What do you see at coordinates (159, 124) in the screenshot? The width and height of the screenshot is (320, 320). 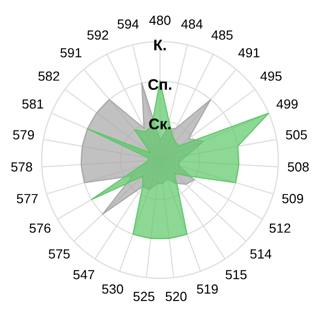 I see `y-tick-label: Ск.` at bounding box center [159, 124].